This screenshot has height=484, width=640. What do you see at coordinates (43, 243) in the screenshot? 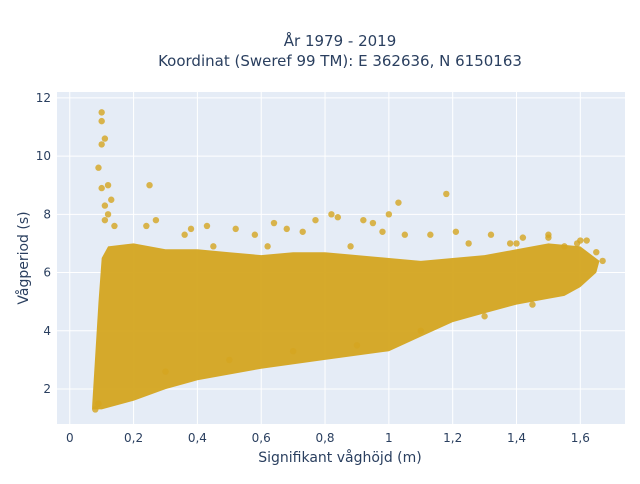
I see `y-axis-ticks: 2 4 6 8 10 12` at bounding box center [43, 243].